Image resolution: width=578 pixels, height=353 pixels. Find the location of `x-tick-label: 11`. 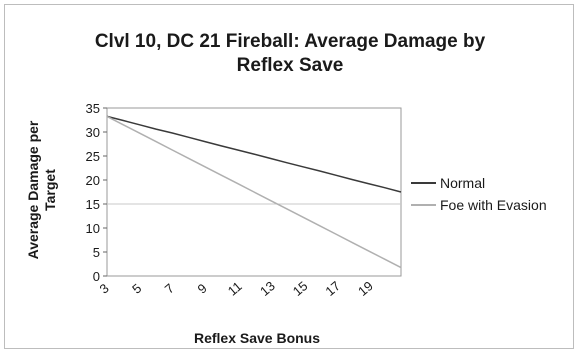

x-tick-label: 11 is located at coordinates (235, 288).